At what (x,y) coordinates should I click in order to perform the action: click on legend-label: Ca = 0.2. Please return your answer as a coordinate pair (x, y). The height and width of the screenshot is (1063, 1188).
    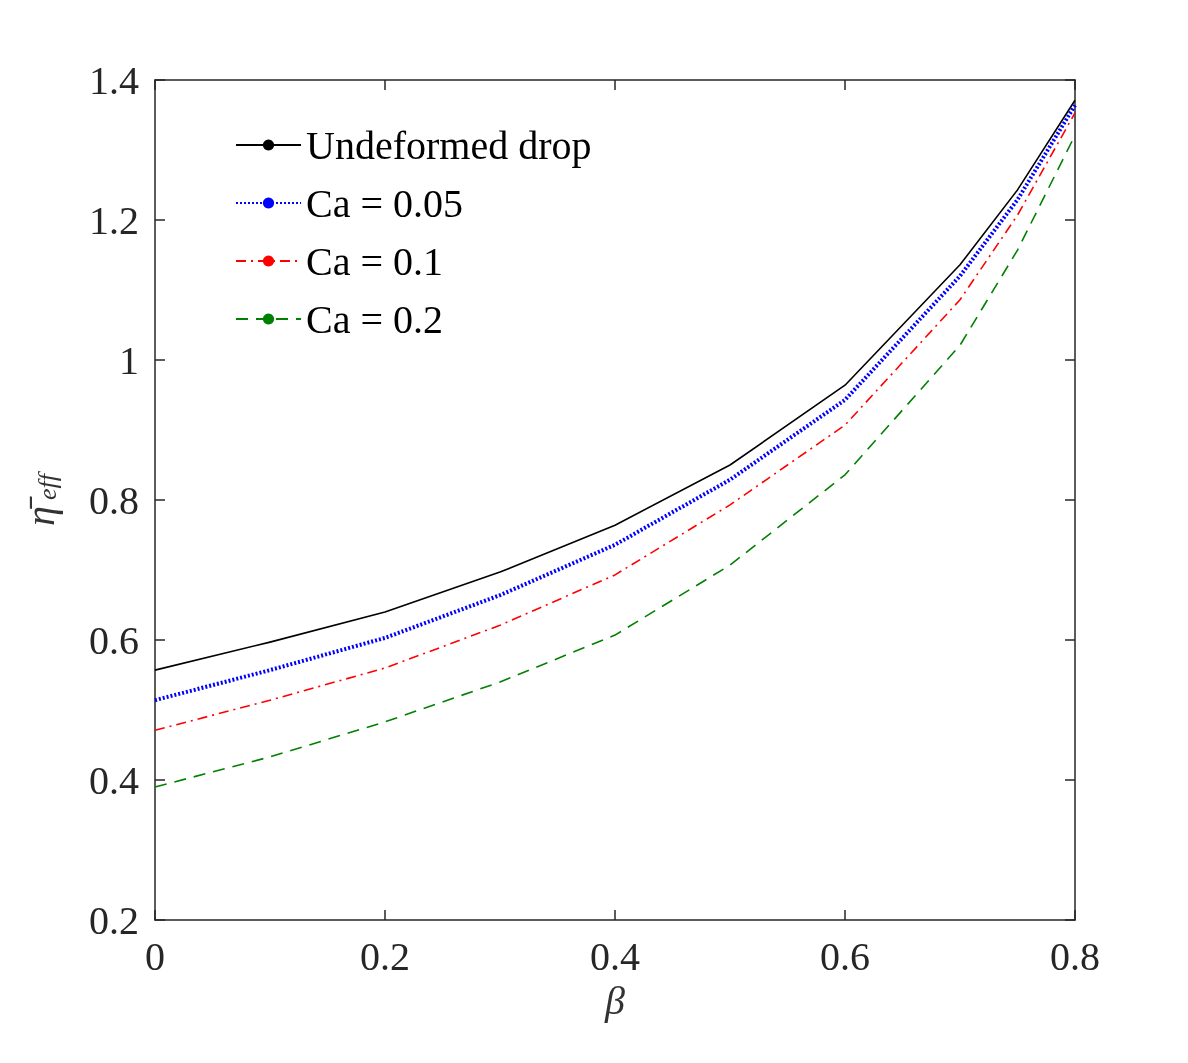
    Looking at the image, I should click on (374, 319).